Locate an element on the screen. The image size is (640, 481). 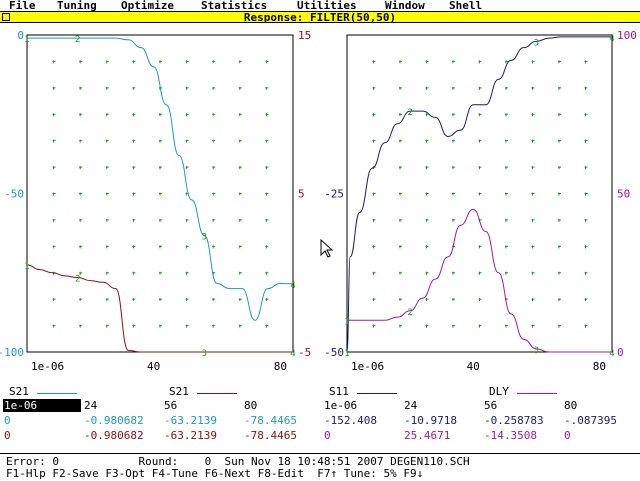
legend-dly-label: DLY is located at coordinates (499, 391).